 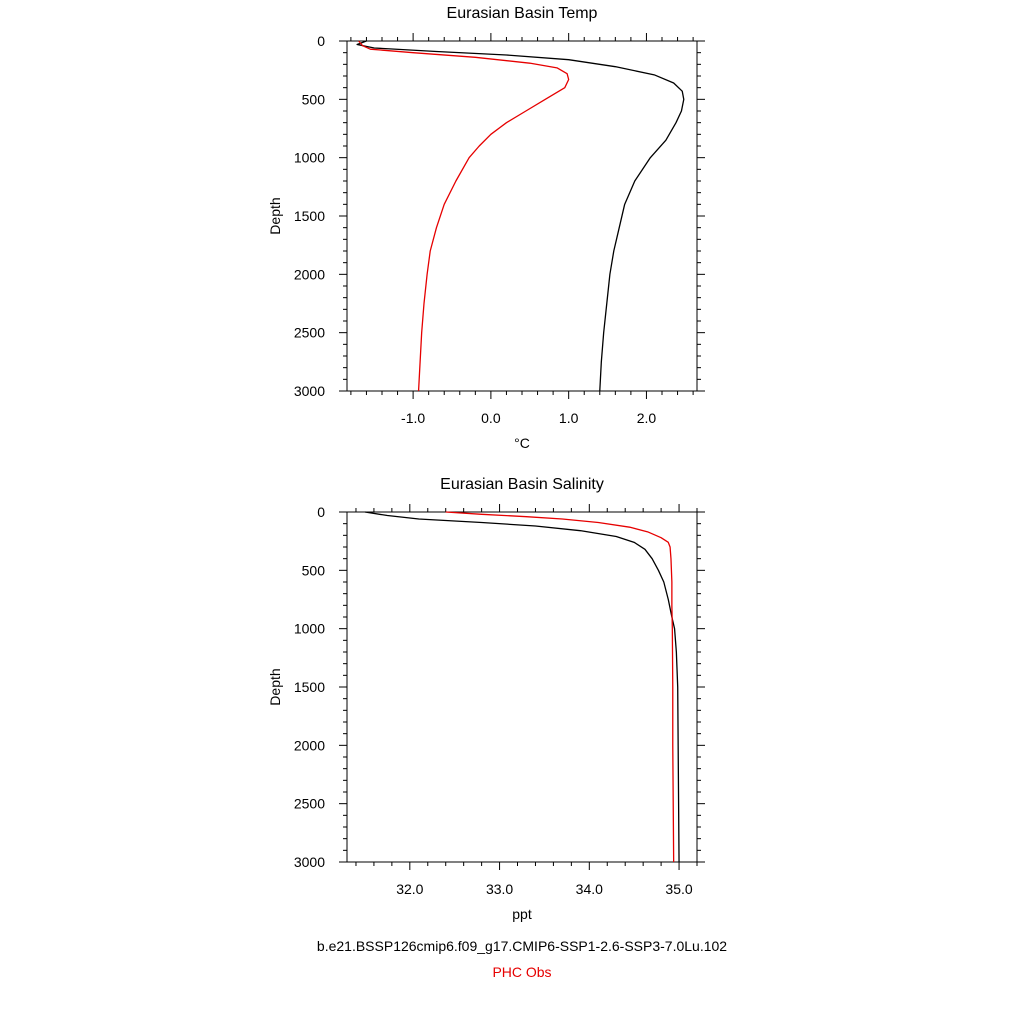 What do you see at coordinates (522, 914) in the screenshot?
I see `x-axis-label: ppt` at bounding box center [522, 914].